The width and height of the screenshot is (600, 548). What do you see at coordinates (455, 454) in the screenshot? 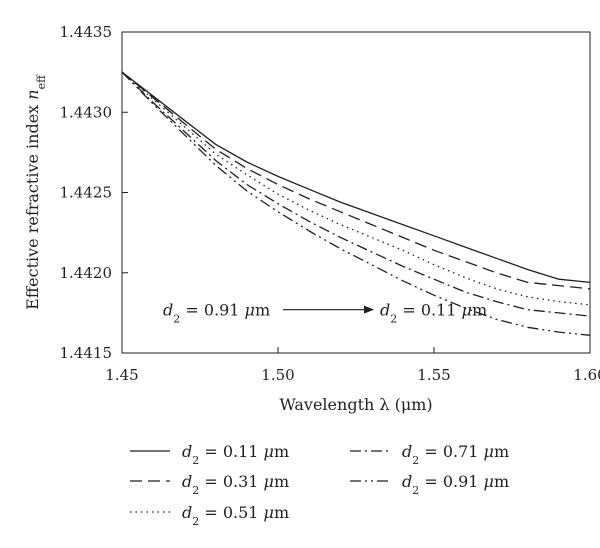
I see `legend-label-0.71: d2 = 0.71 μm` at bounding box center [455, 454].